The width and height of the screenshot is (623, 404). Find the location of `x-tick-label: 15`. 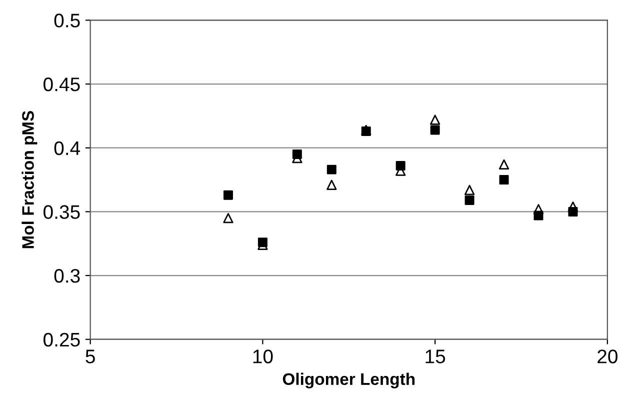

x-tick-label: 15 is located at coordinates (436, 357).